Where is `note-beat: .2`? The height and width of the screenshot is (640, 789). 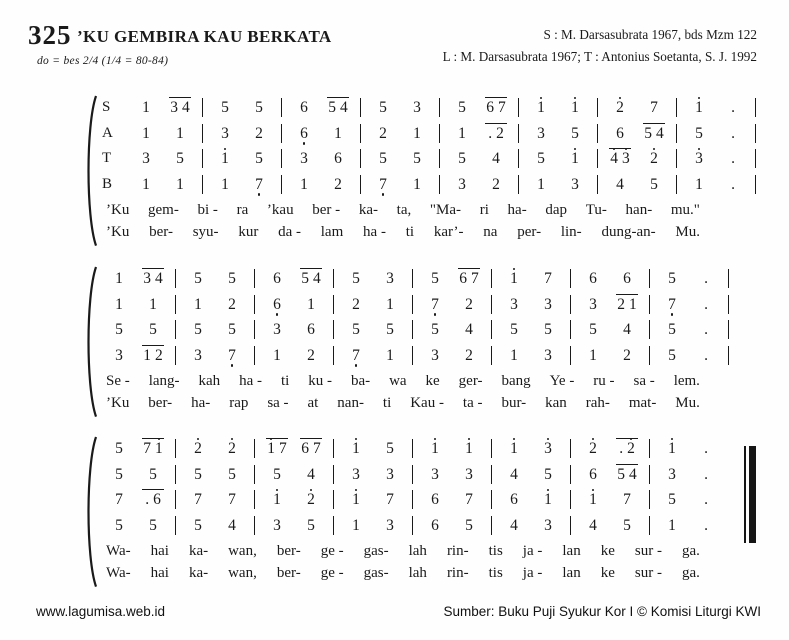
note-beat: .2 is located at coordinates (627, 449).